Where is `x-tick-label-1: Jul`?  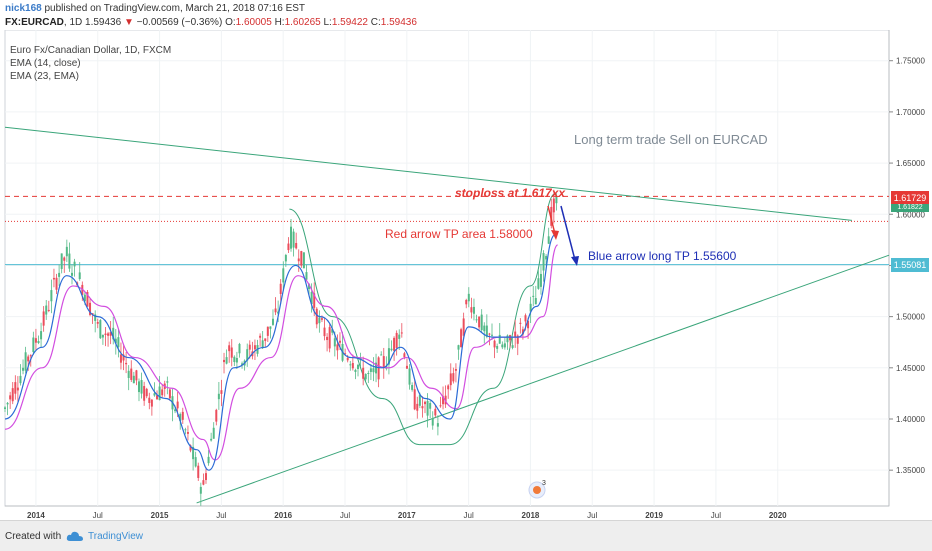
x-tick-label-1: Jul is located at coordinates (98, 515).